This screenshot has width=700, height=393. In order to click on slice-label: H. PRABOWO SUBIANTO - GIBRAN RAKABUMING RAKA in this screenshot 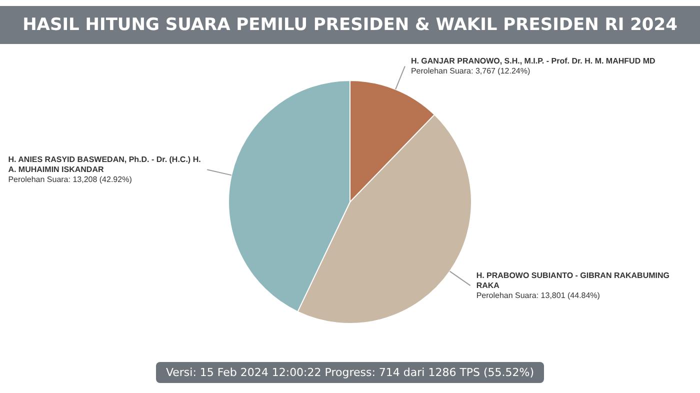, I will do `click(573, 280)`.